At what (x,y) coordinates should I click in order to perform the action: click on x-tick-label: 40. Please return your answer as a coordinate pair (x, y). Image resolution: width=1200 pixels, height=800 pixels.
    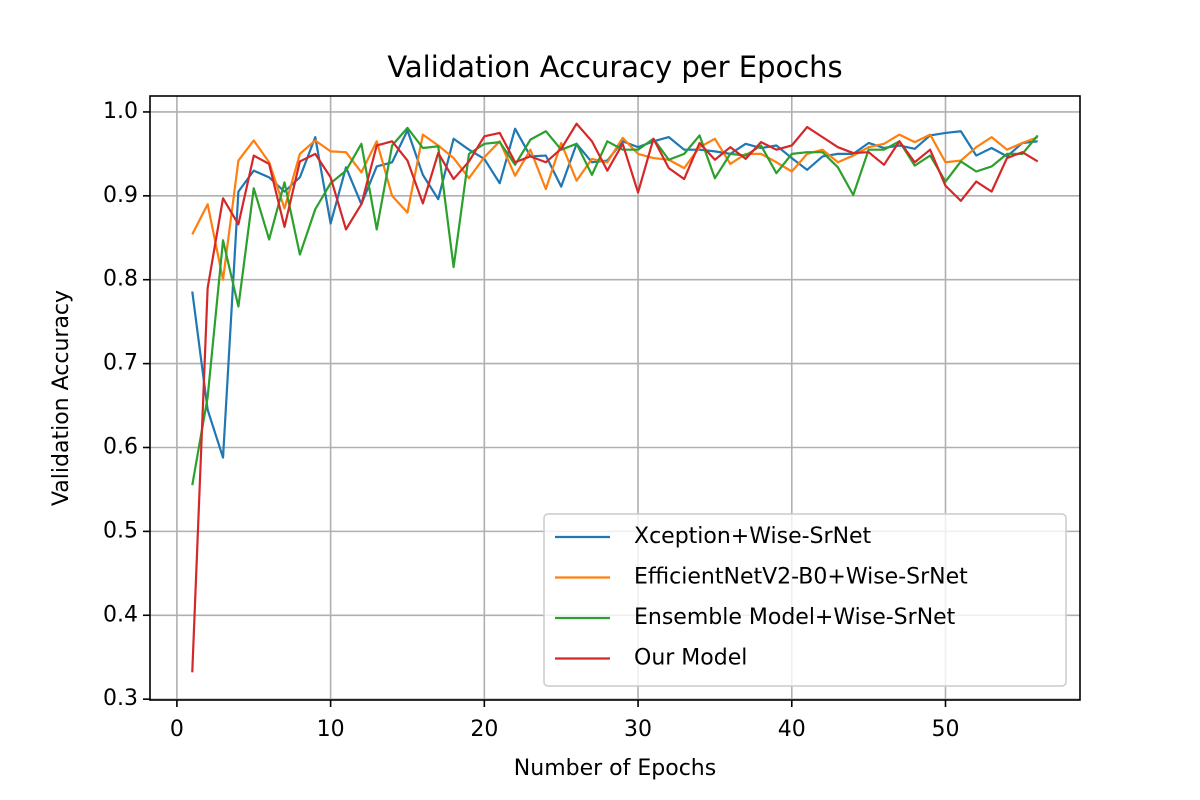
    Looking at the image, I should click on (792, 729).